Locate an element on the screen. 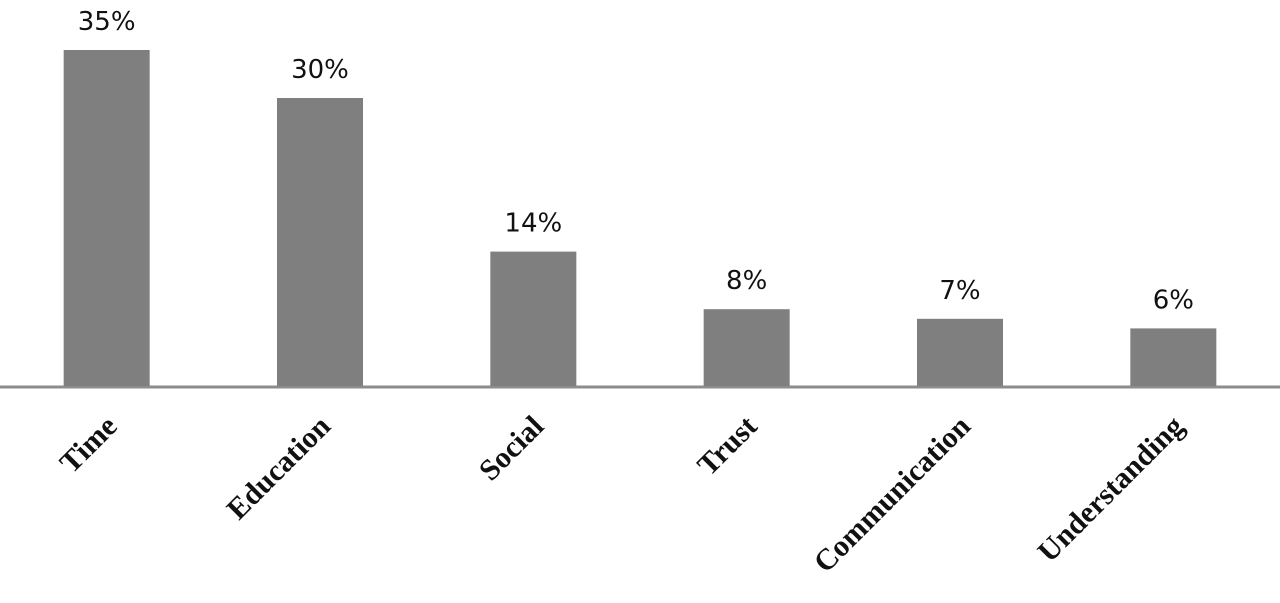  value-label: 7% is located at coordinates (959, 291).